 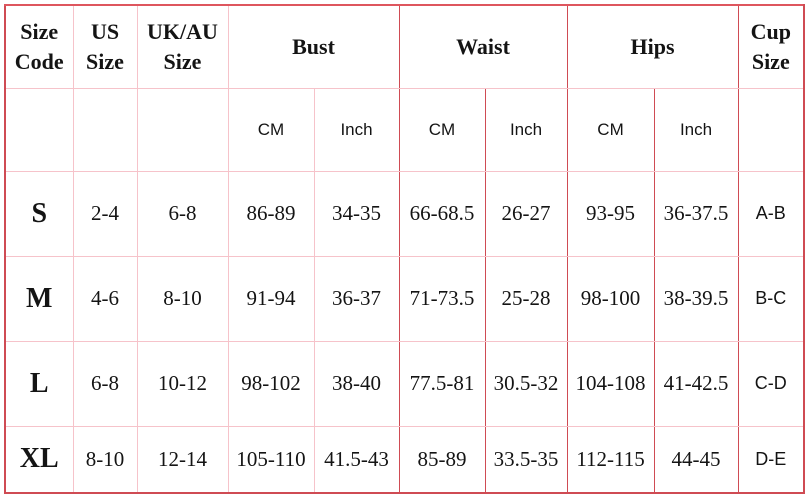 What do you see at coordinates (183, 47) in the screenshot?
I see `header-uk-au-size: UK/AU Size` at bounding box center [183, 47].